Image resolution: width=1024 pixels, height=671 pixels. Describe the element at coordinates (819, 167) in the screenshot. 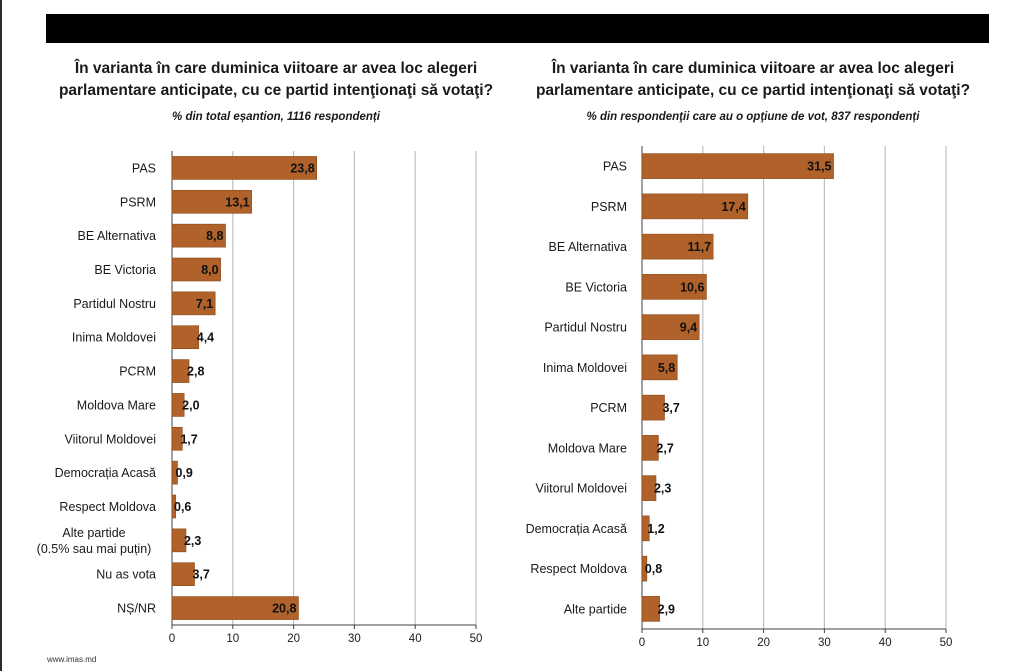

I see `value-label: 31,5` at that location.